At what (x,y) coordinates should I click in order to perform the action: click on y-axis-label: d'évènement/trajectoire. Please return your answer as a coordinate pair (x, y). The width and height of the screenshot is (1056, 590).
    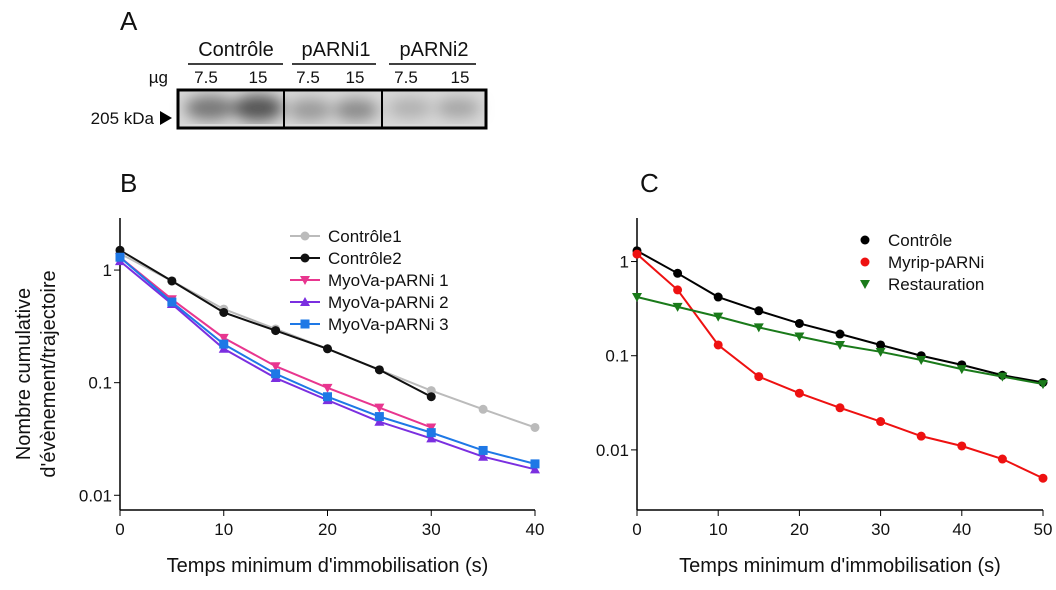
    Looking at the image, I should click on (49, 373).